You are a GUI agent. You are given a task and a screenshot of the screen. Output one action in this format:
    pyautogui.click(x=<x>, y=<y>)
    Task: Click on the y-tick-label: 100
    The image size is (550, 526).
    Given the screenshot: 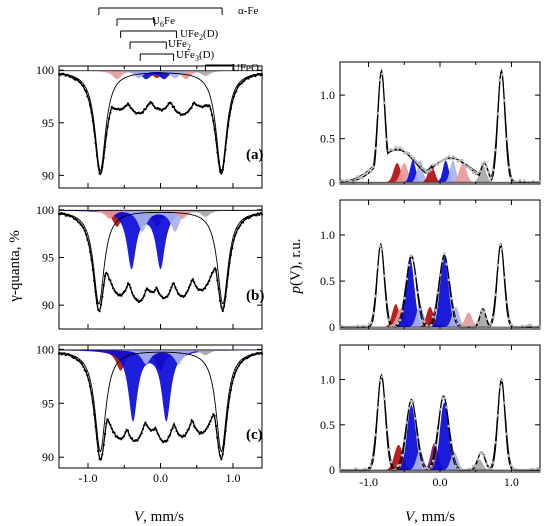 What is the action you would take?
    pyautogui.click(x=45, y=210)
    